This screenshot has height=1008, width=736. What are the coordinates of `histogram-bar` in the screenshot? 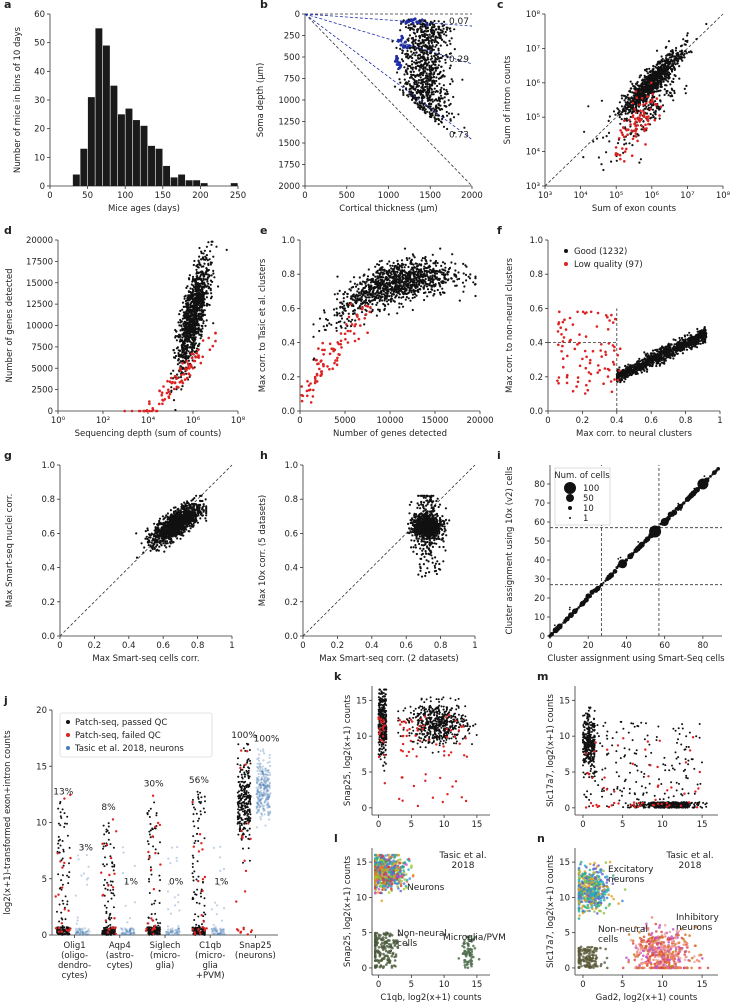 It's located at (136, 153).